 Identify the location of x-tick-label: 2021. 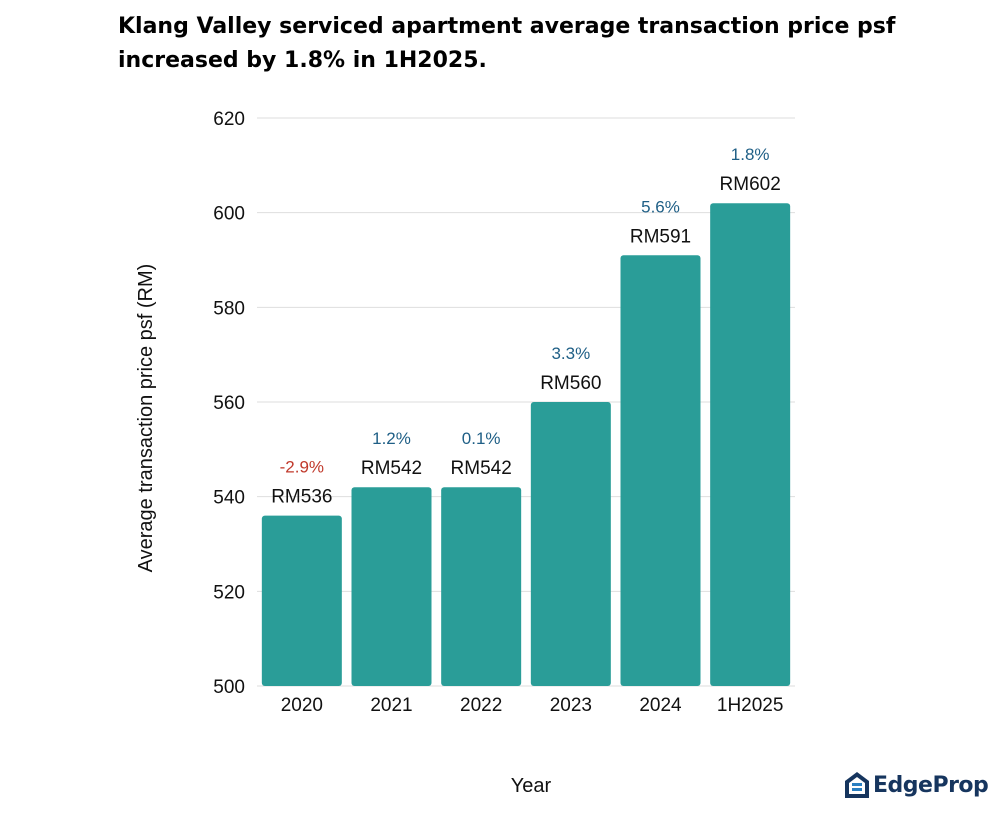
(391, 705).